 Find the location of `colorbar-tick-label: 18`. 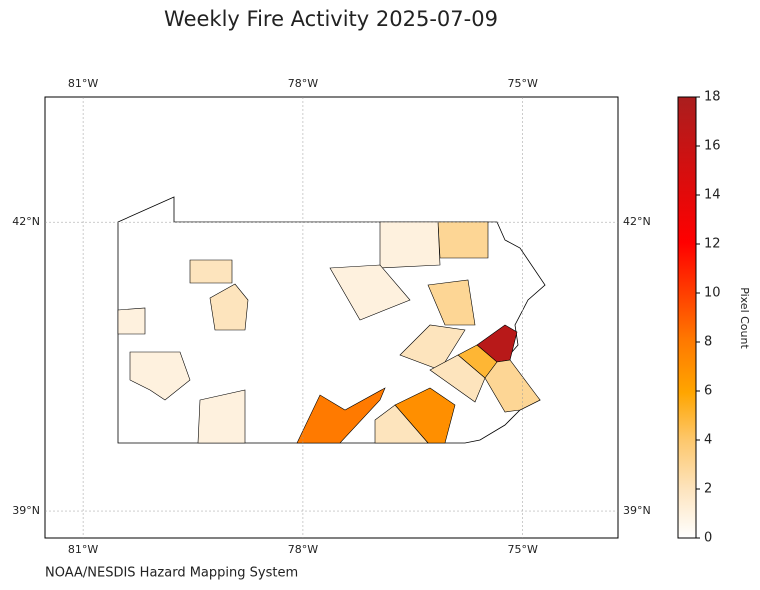

colorbar-tick-label: 18 is located at coordinates (712, 97).